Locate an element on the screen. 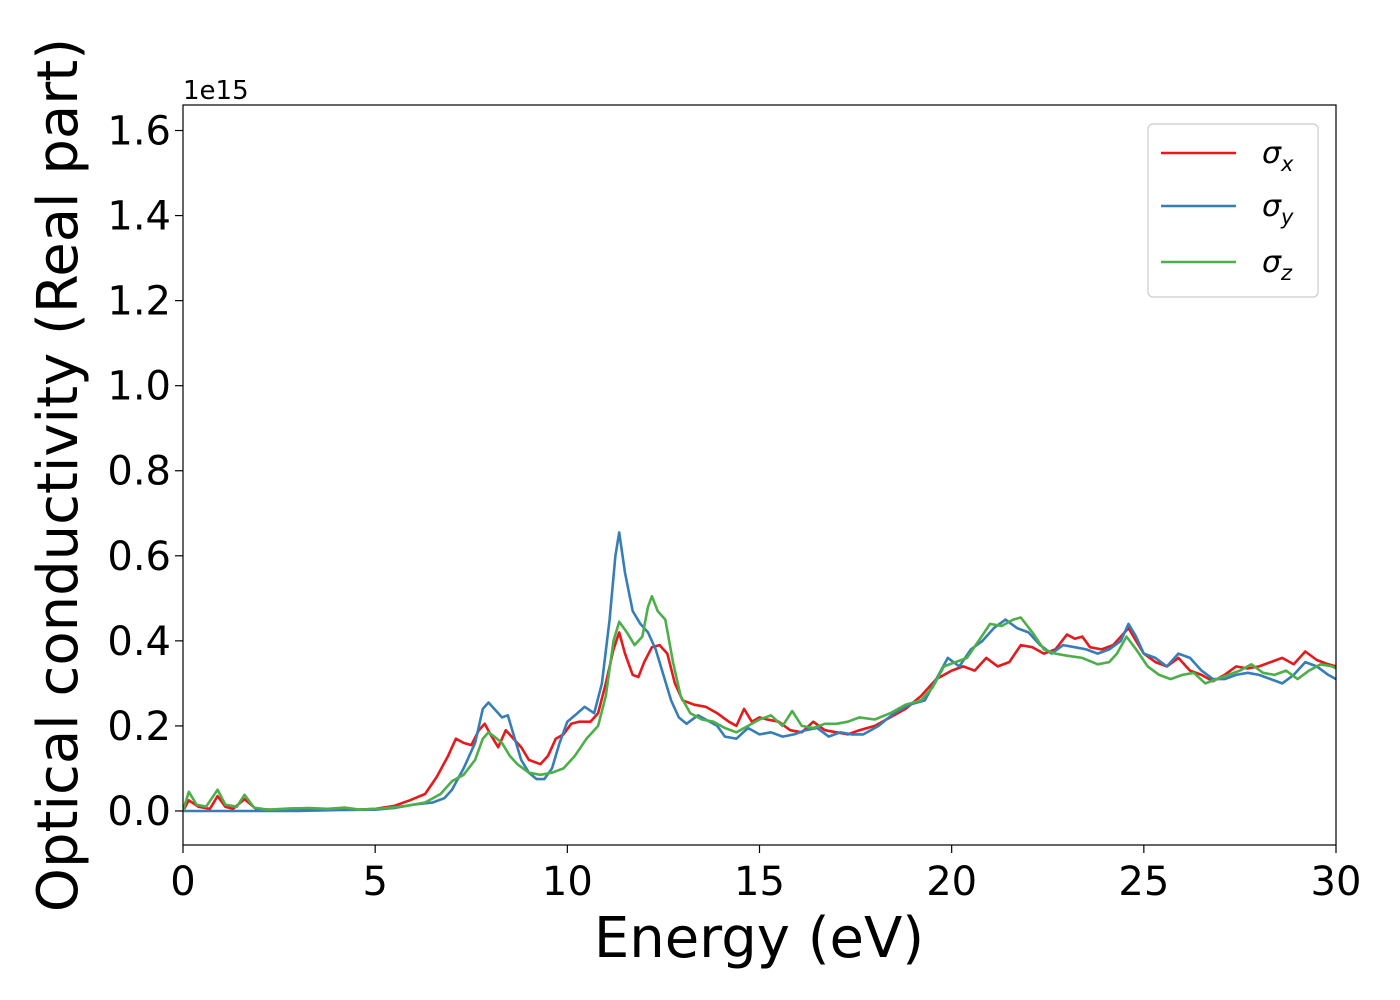 This screenshot has height=1000, width=1400. y-tick-label: 1.2 is located at coordinates (139, 302).